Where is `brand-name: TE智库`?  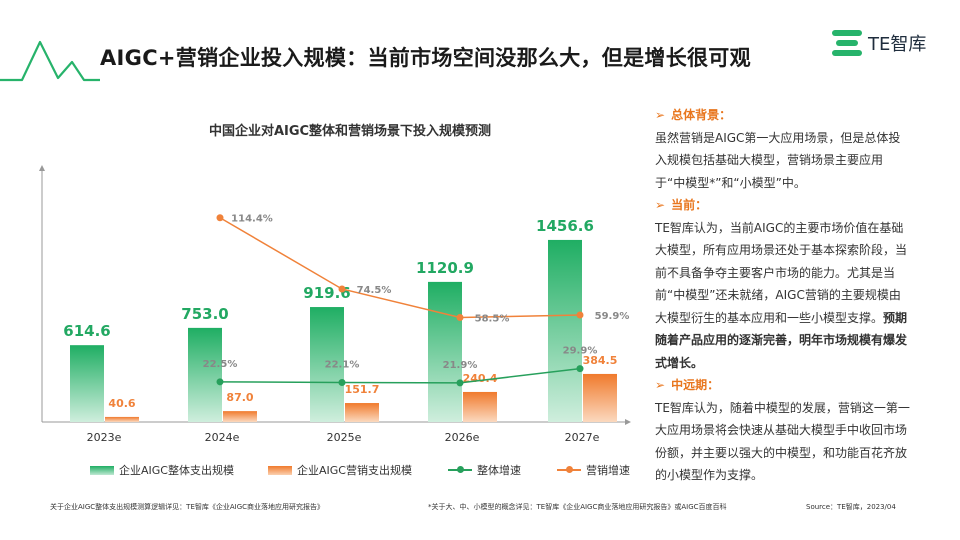
brand-name: TE智库 is located at coordinates (897, 44).